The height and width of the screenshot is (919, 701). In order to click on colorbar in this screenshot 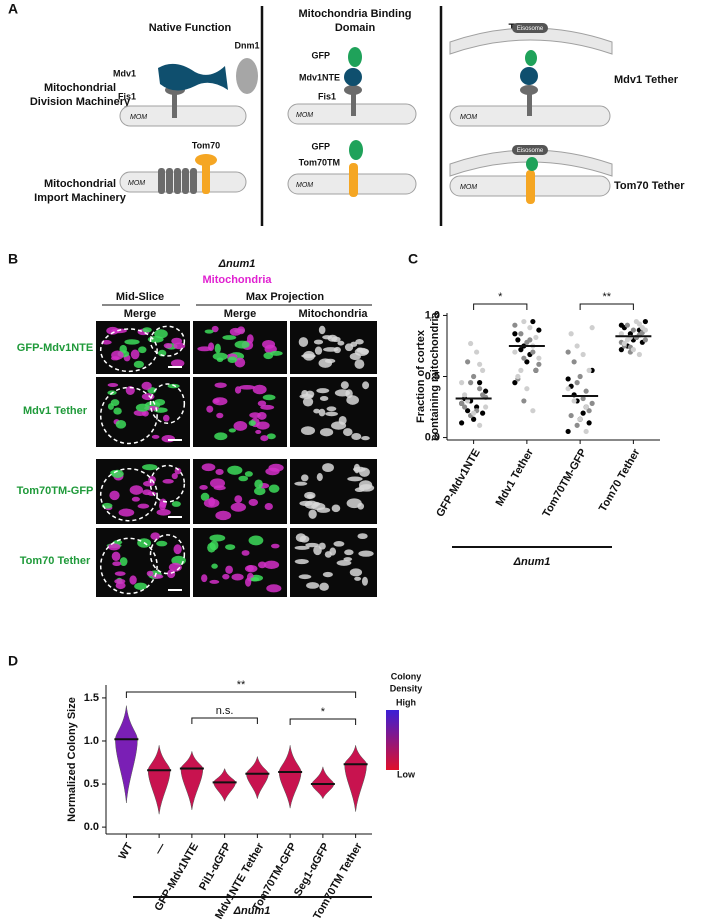, I will do `click(392, 740)`.